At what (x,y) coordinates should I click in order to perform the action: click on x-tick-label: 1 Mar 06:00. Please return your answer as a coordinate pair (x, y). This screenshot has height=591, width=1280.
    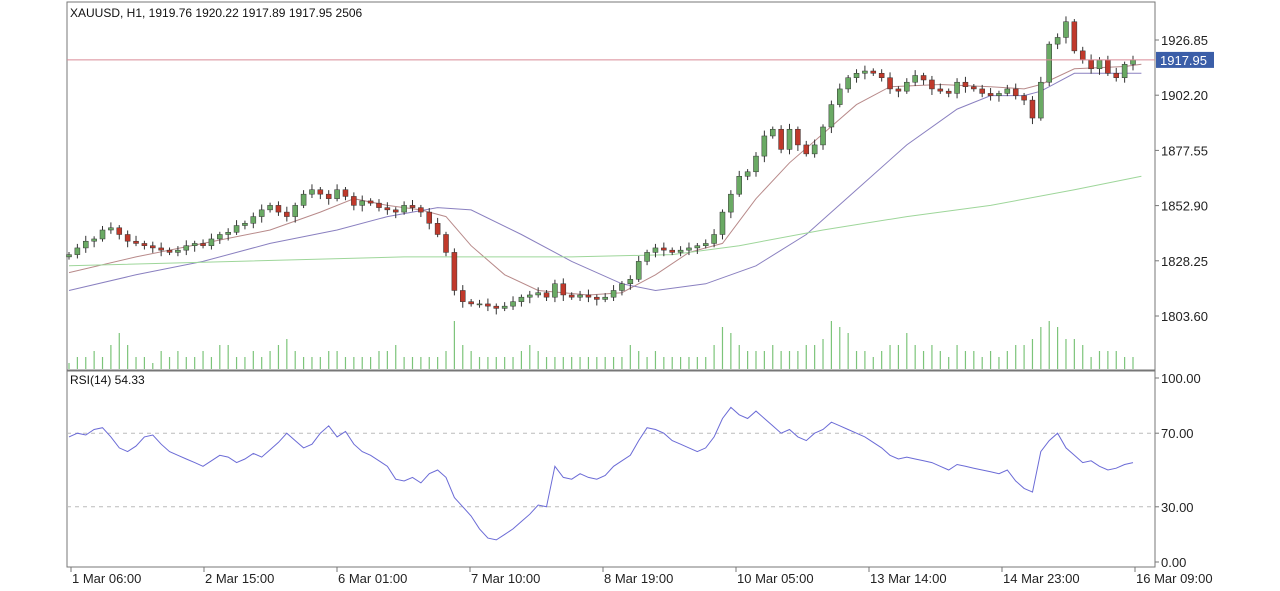
    Looking at the image, I should click on (106, 578).